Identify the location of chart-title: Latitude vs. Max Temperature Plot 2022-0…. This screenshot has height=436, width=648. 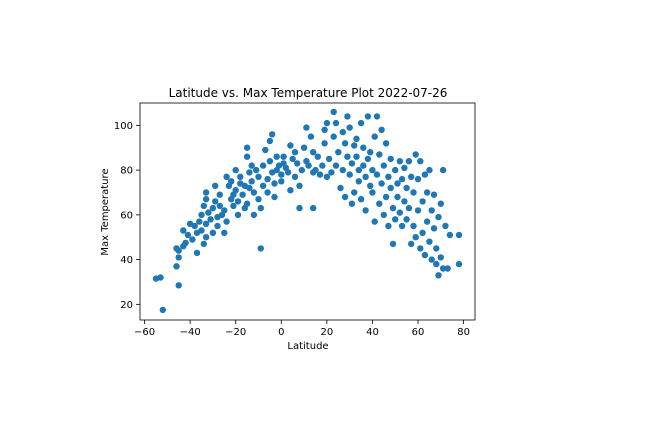
(308, 93).